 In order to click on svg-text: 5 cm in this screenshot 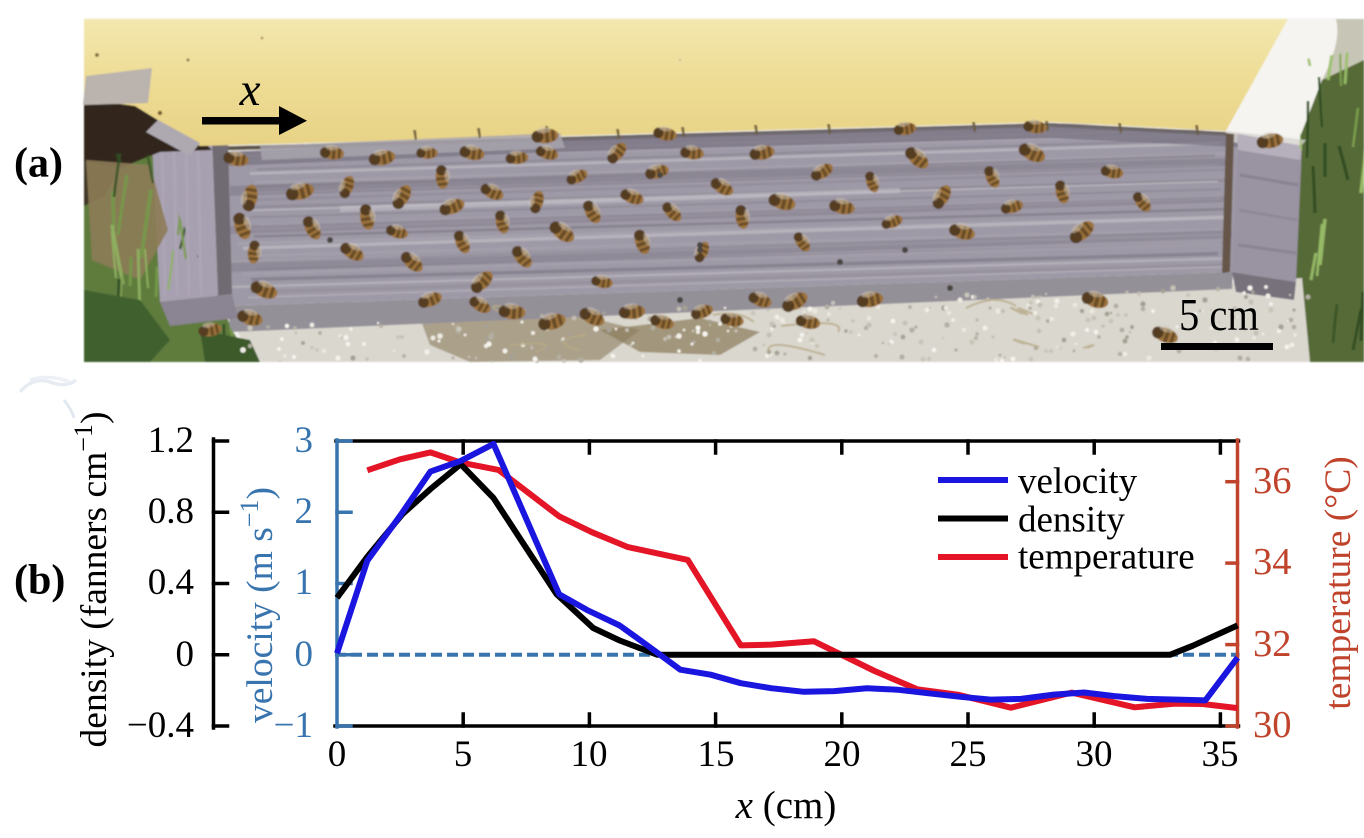, I will do `click(1219, 315)`.